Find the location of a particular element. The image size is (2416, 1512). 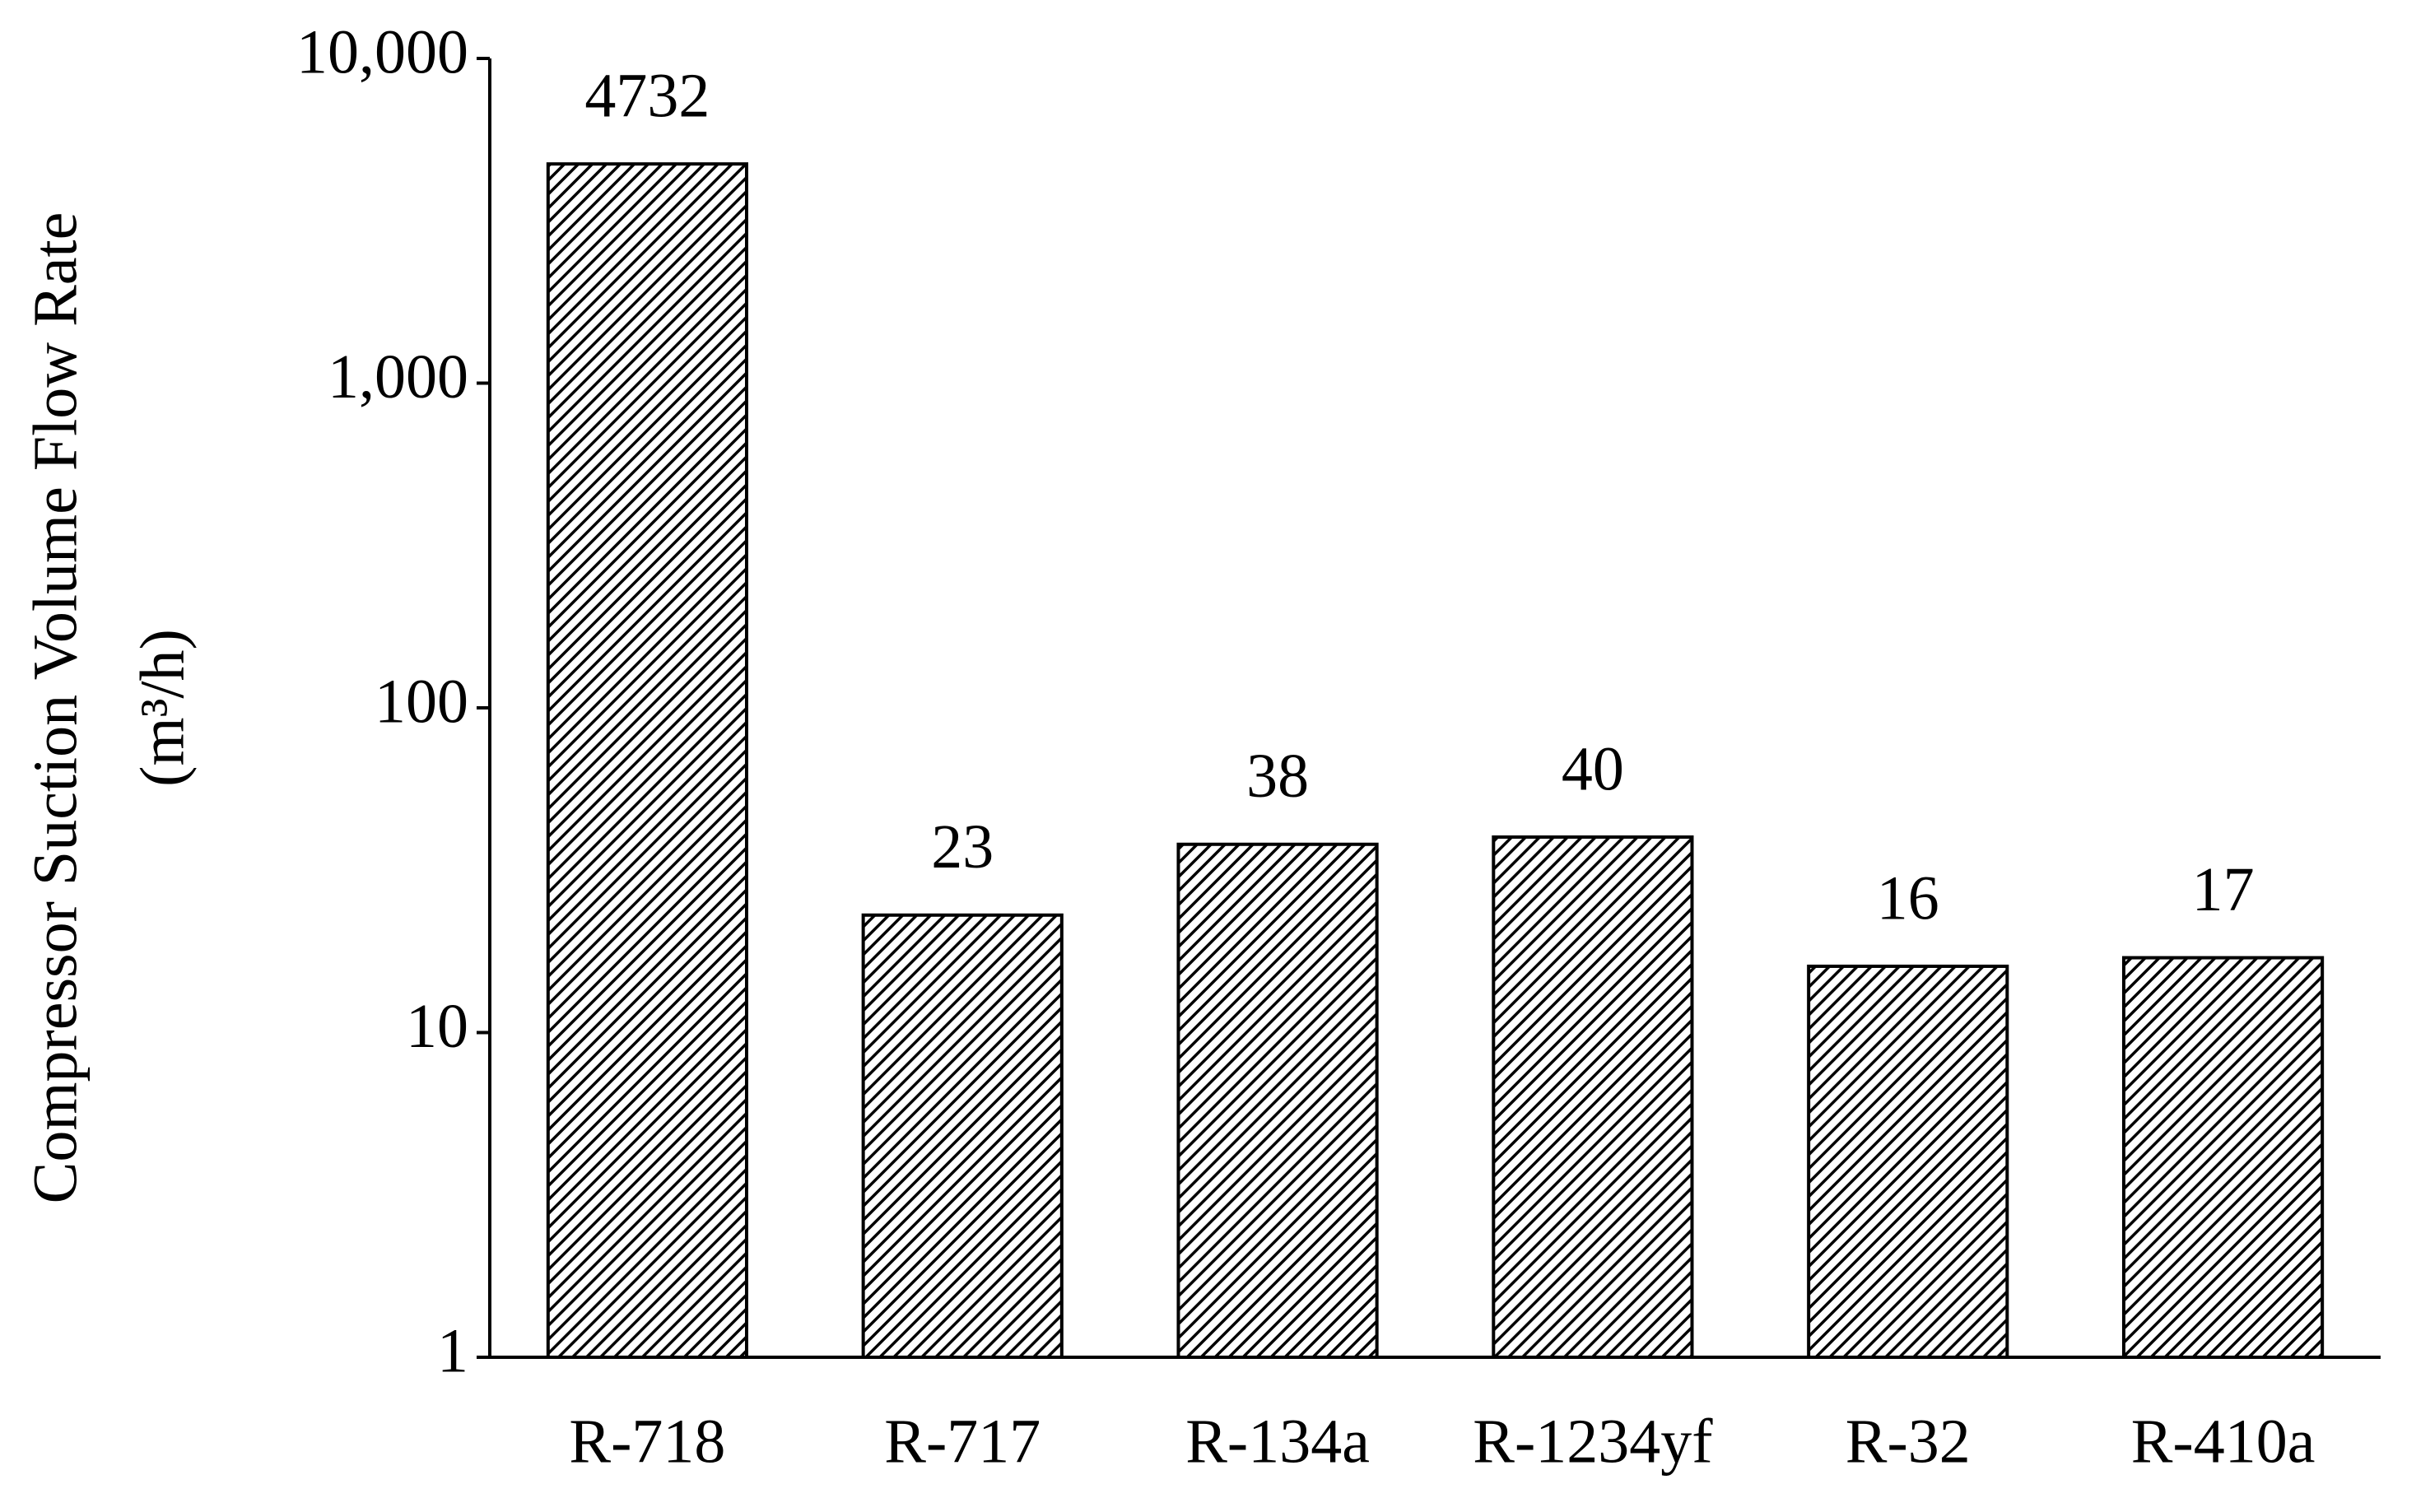

data-label: 38 is located at coordinates (1277, 776).